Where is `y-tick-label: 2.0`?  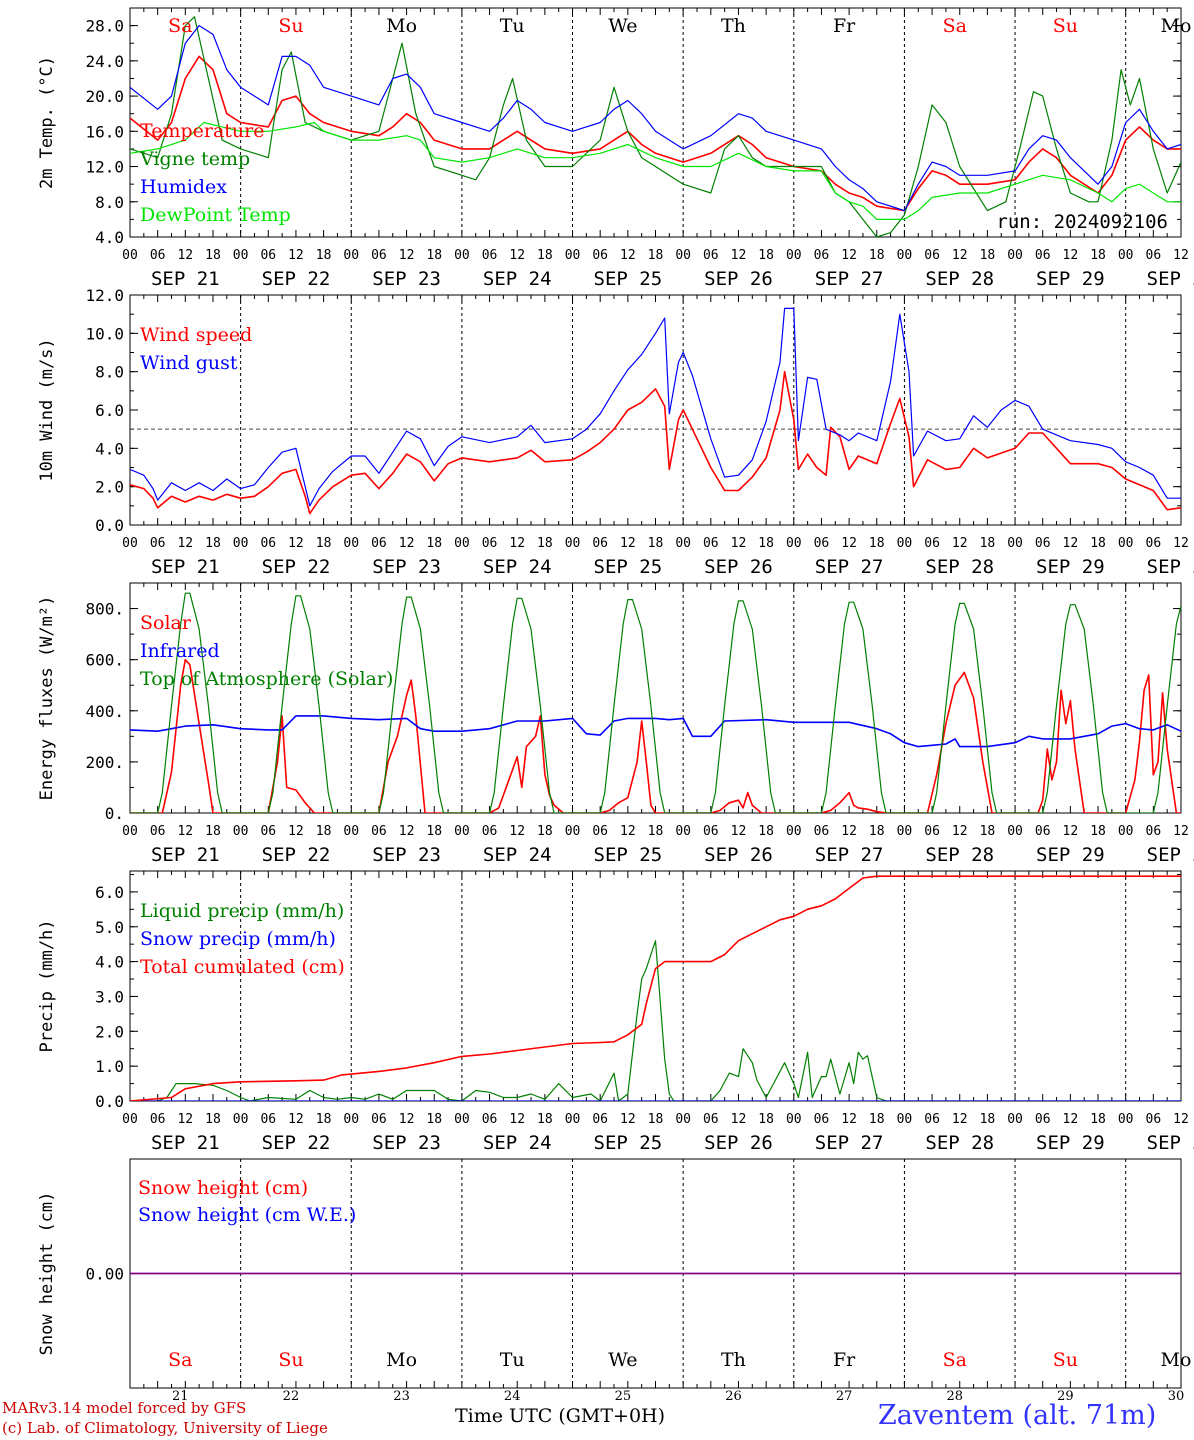
y-tick-label: 2.0 is located at coordinates (109, 1031).